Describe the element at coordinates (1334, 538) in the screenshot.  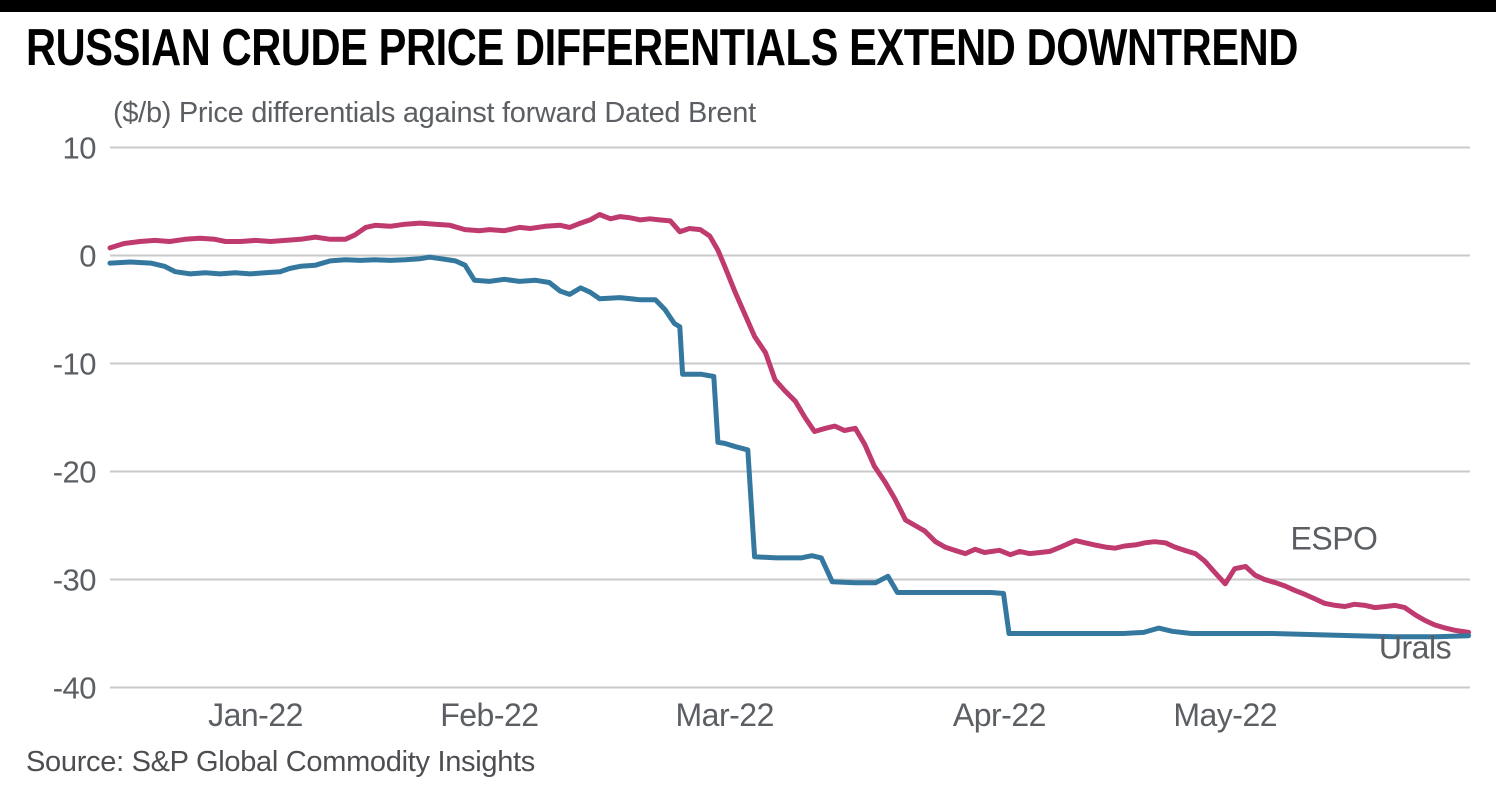
I see `series-label-espo: ESPO` at that location.